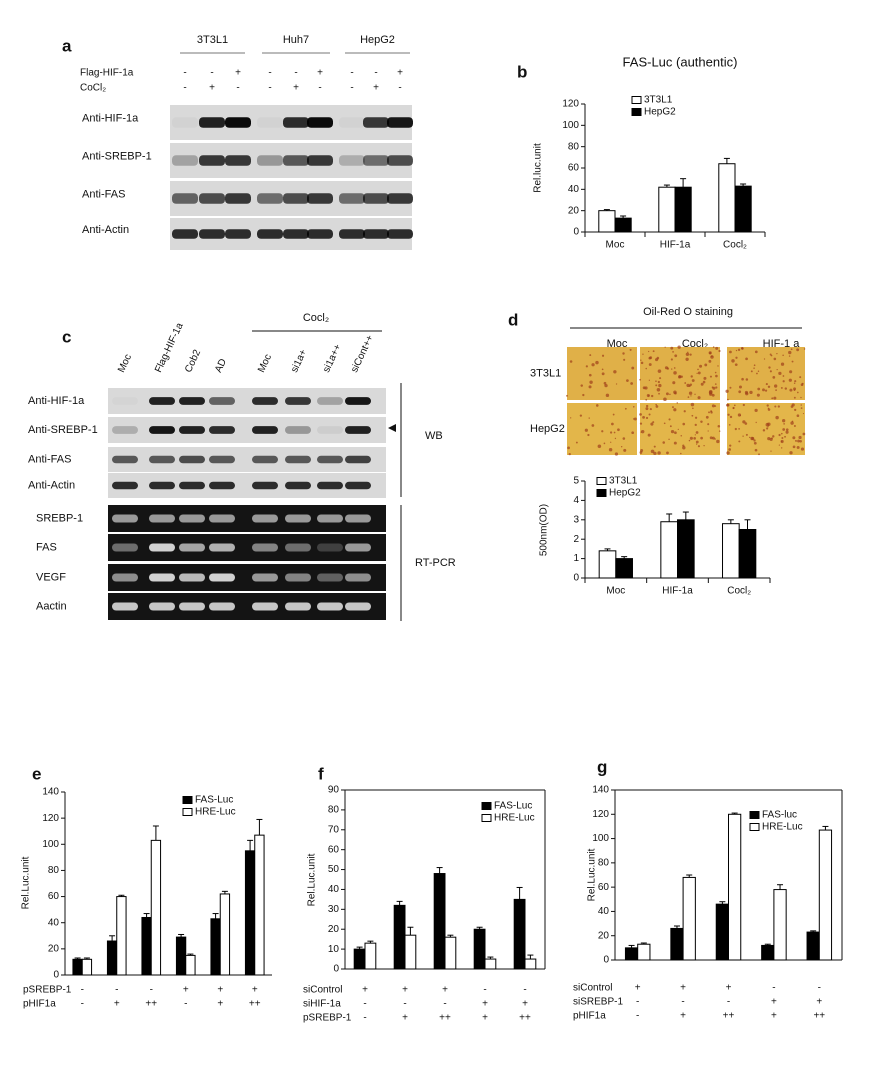 This screenshot has width=870, height=1071. What do you see at coordinates (51, 606) in the screenshot?
I see `blot-label: Aactin` at bounding box center [51, 606].